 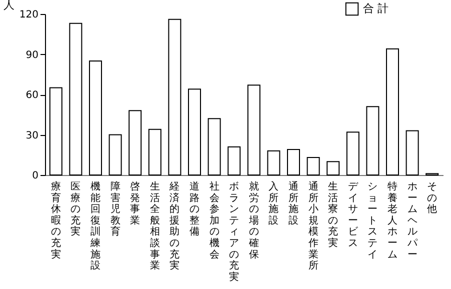 What do you see at coordinates (333, 214) in the screenshot?
I see `x-tick-label: 生活寮の充実` at bounding box center [333, 214].